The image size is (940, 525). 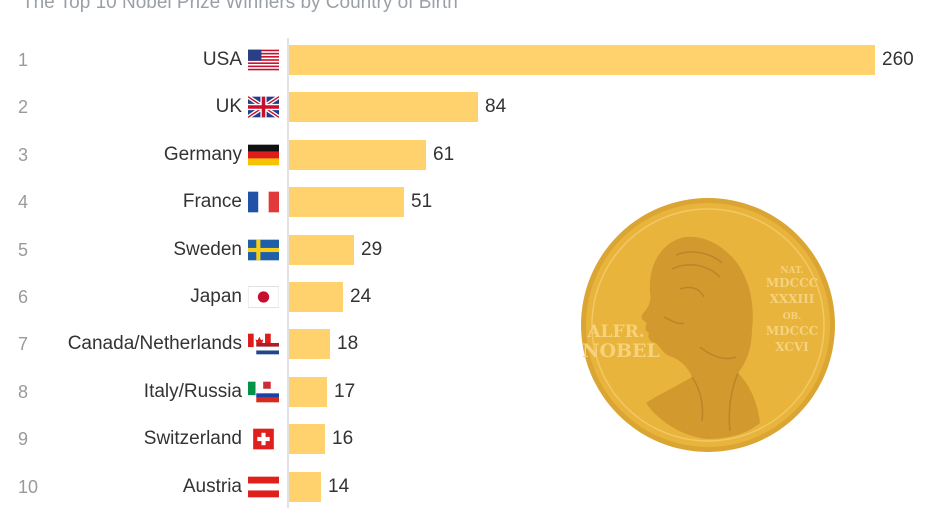 What do you see at coordinates (222, 59) in the screenshot?
I see `category-label: USA` at bounding box center [222, 59].